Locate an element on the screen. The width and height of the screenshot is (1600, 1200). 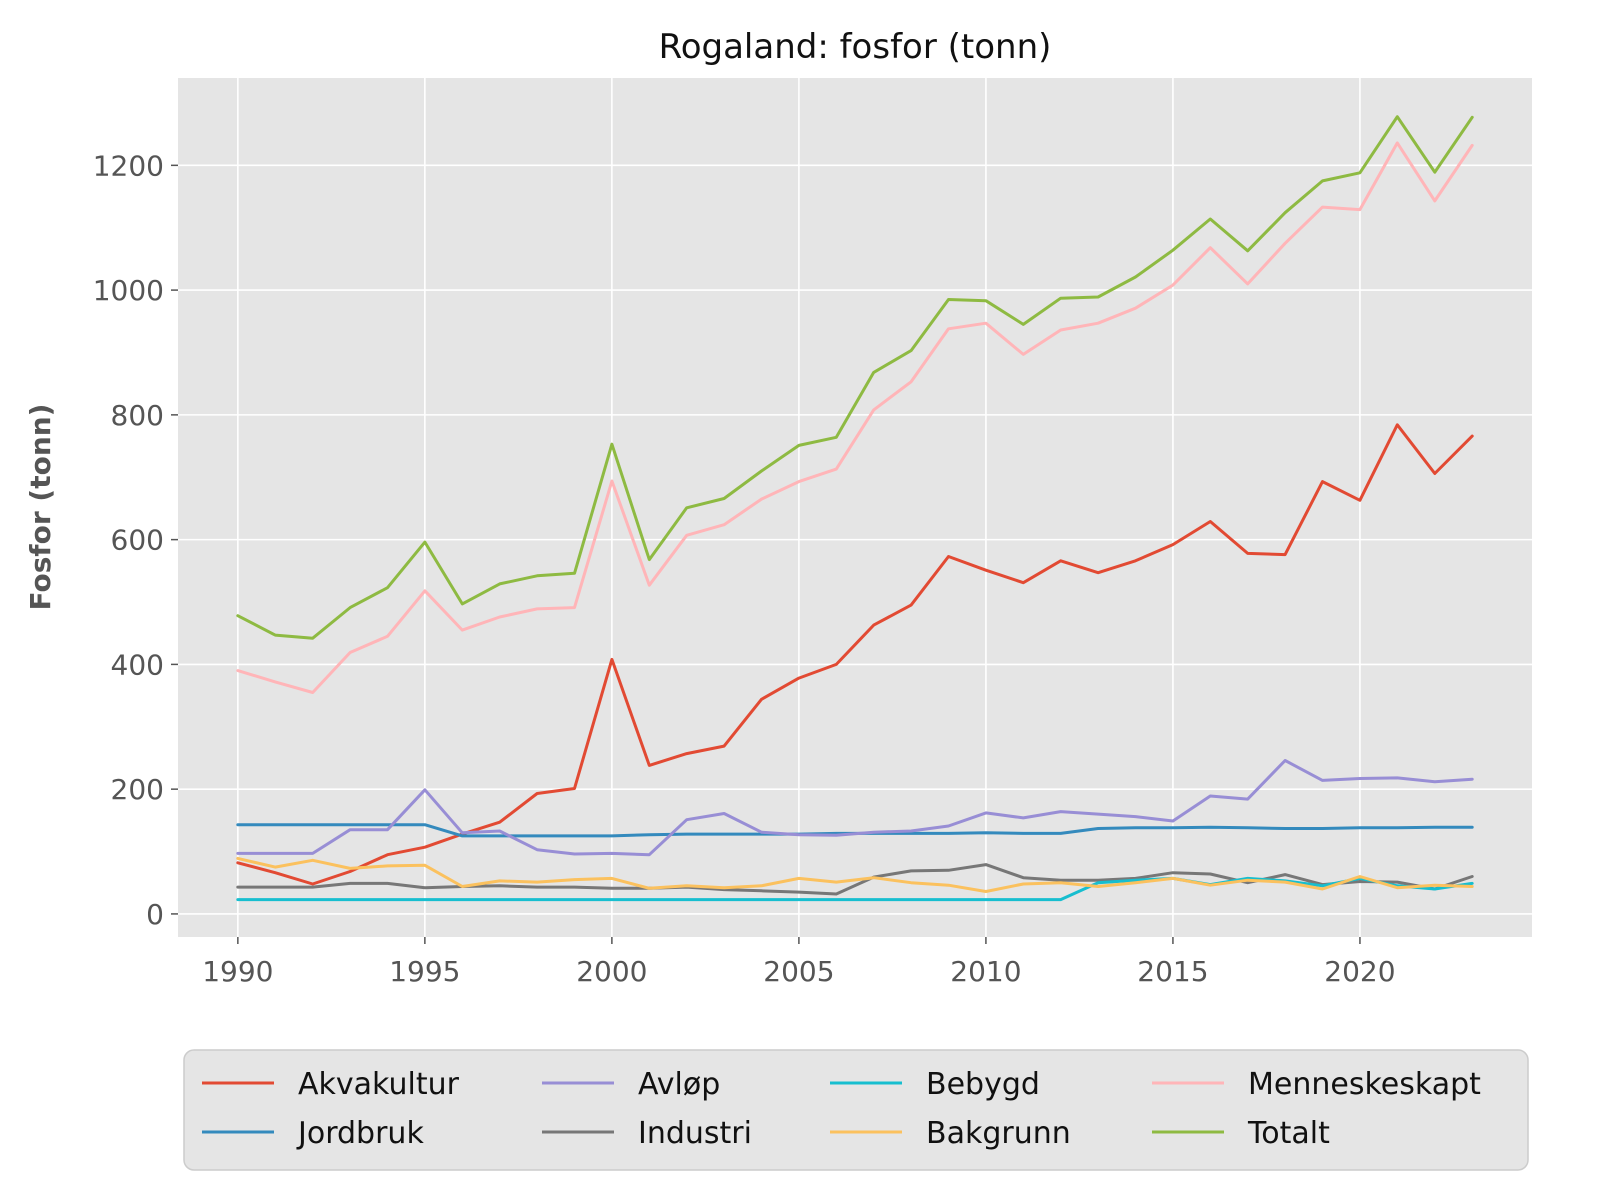
y-tick-label: 800 is located at coordinates (137, 415).